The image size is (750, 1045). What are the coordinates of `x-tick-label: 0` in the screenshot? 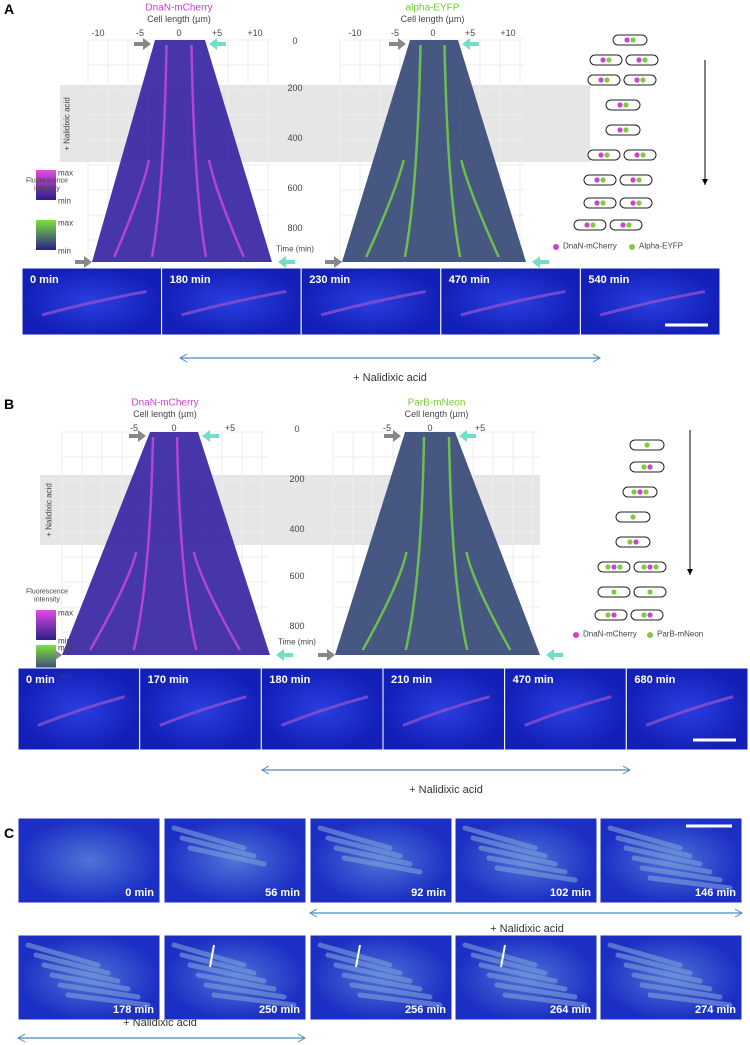 It's located at (174, 428).